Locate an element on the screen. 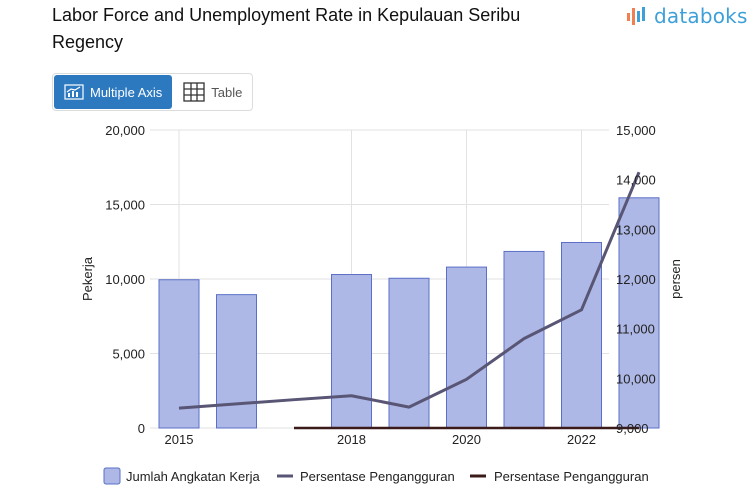 This screenshot has height=498, width=753. right-tick-label: 11,000 is located at coordinates (635, 329).